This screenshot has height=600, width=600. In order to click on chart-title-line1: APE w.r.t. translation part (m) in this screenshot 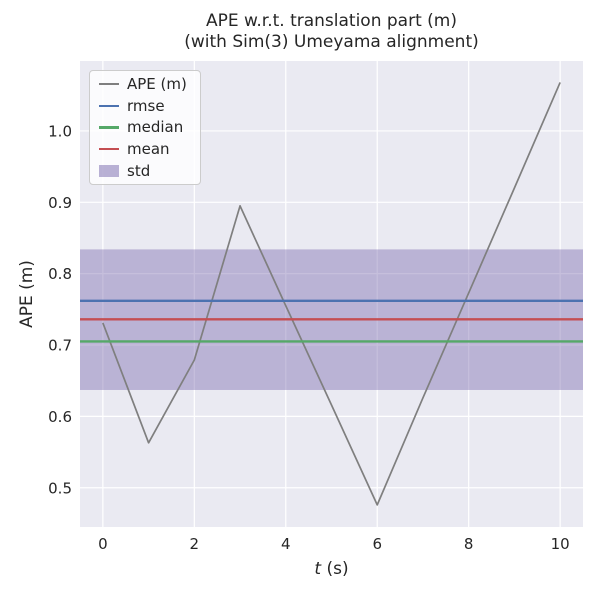, I will do `click(331, 21)`.